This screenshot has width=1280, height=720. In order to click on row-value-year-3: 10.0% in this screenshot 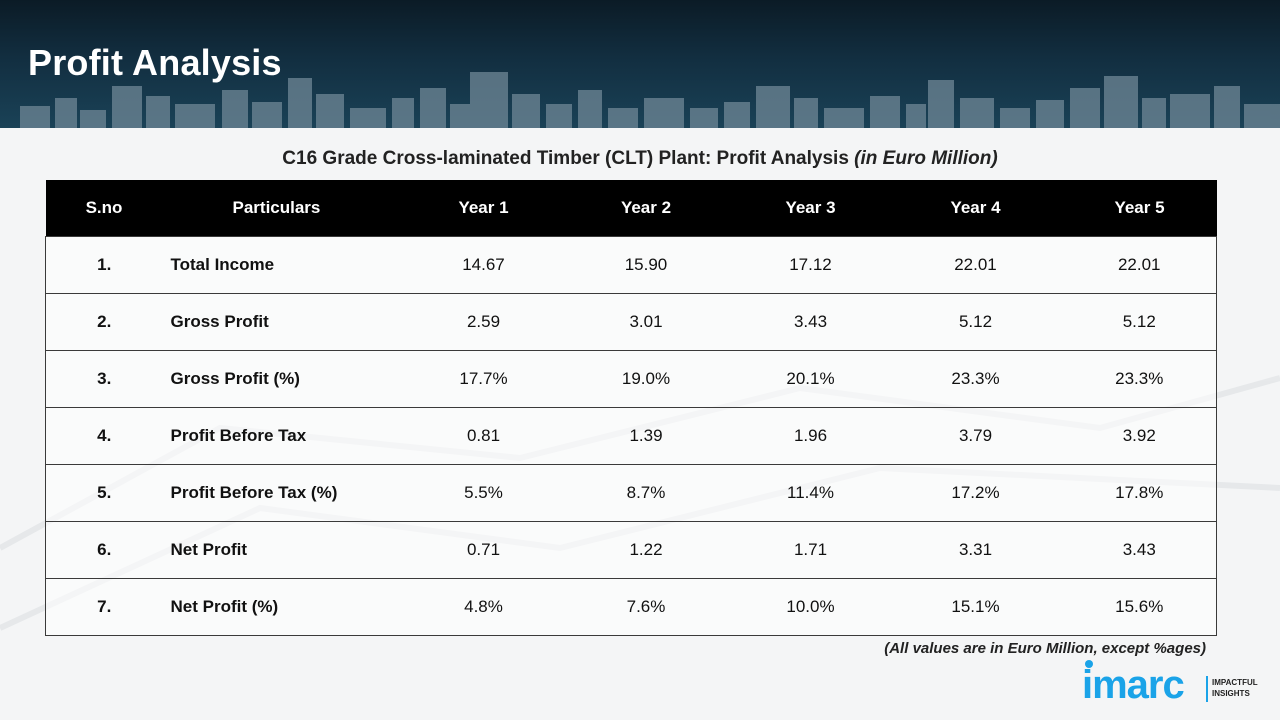, I will do `click(810, 606)`.